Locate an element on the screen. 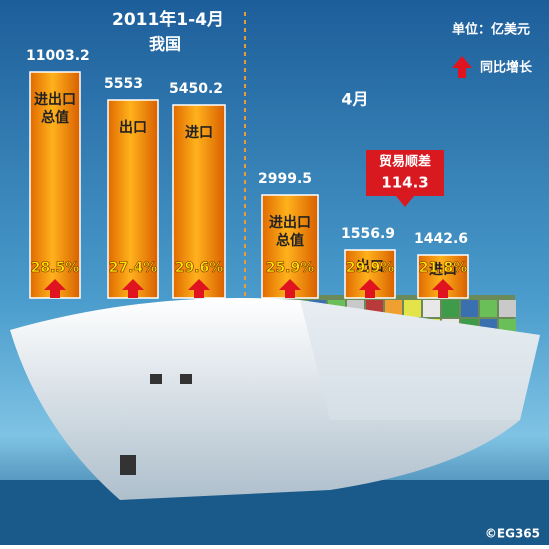 The height and width of the screenshot is (549, 549). bar-value: 11003.2 is located at coordinates (58, 56).